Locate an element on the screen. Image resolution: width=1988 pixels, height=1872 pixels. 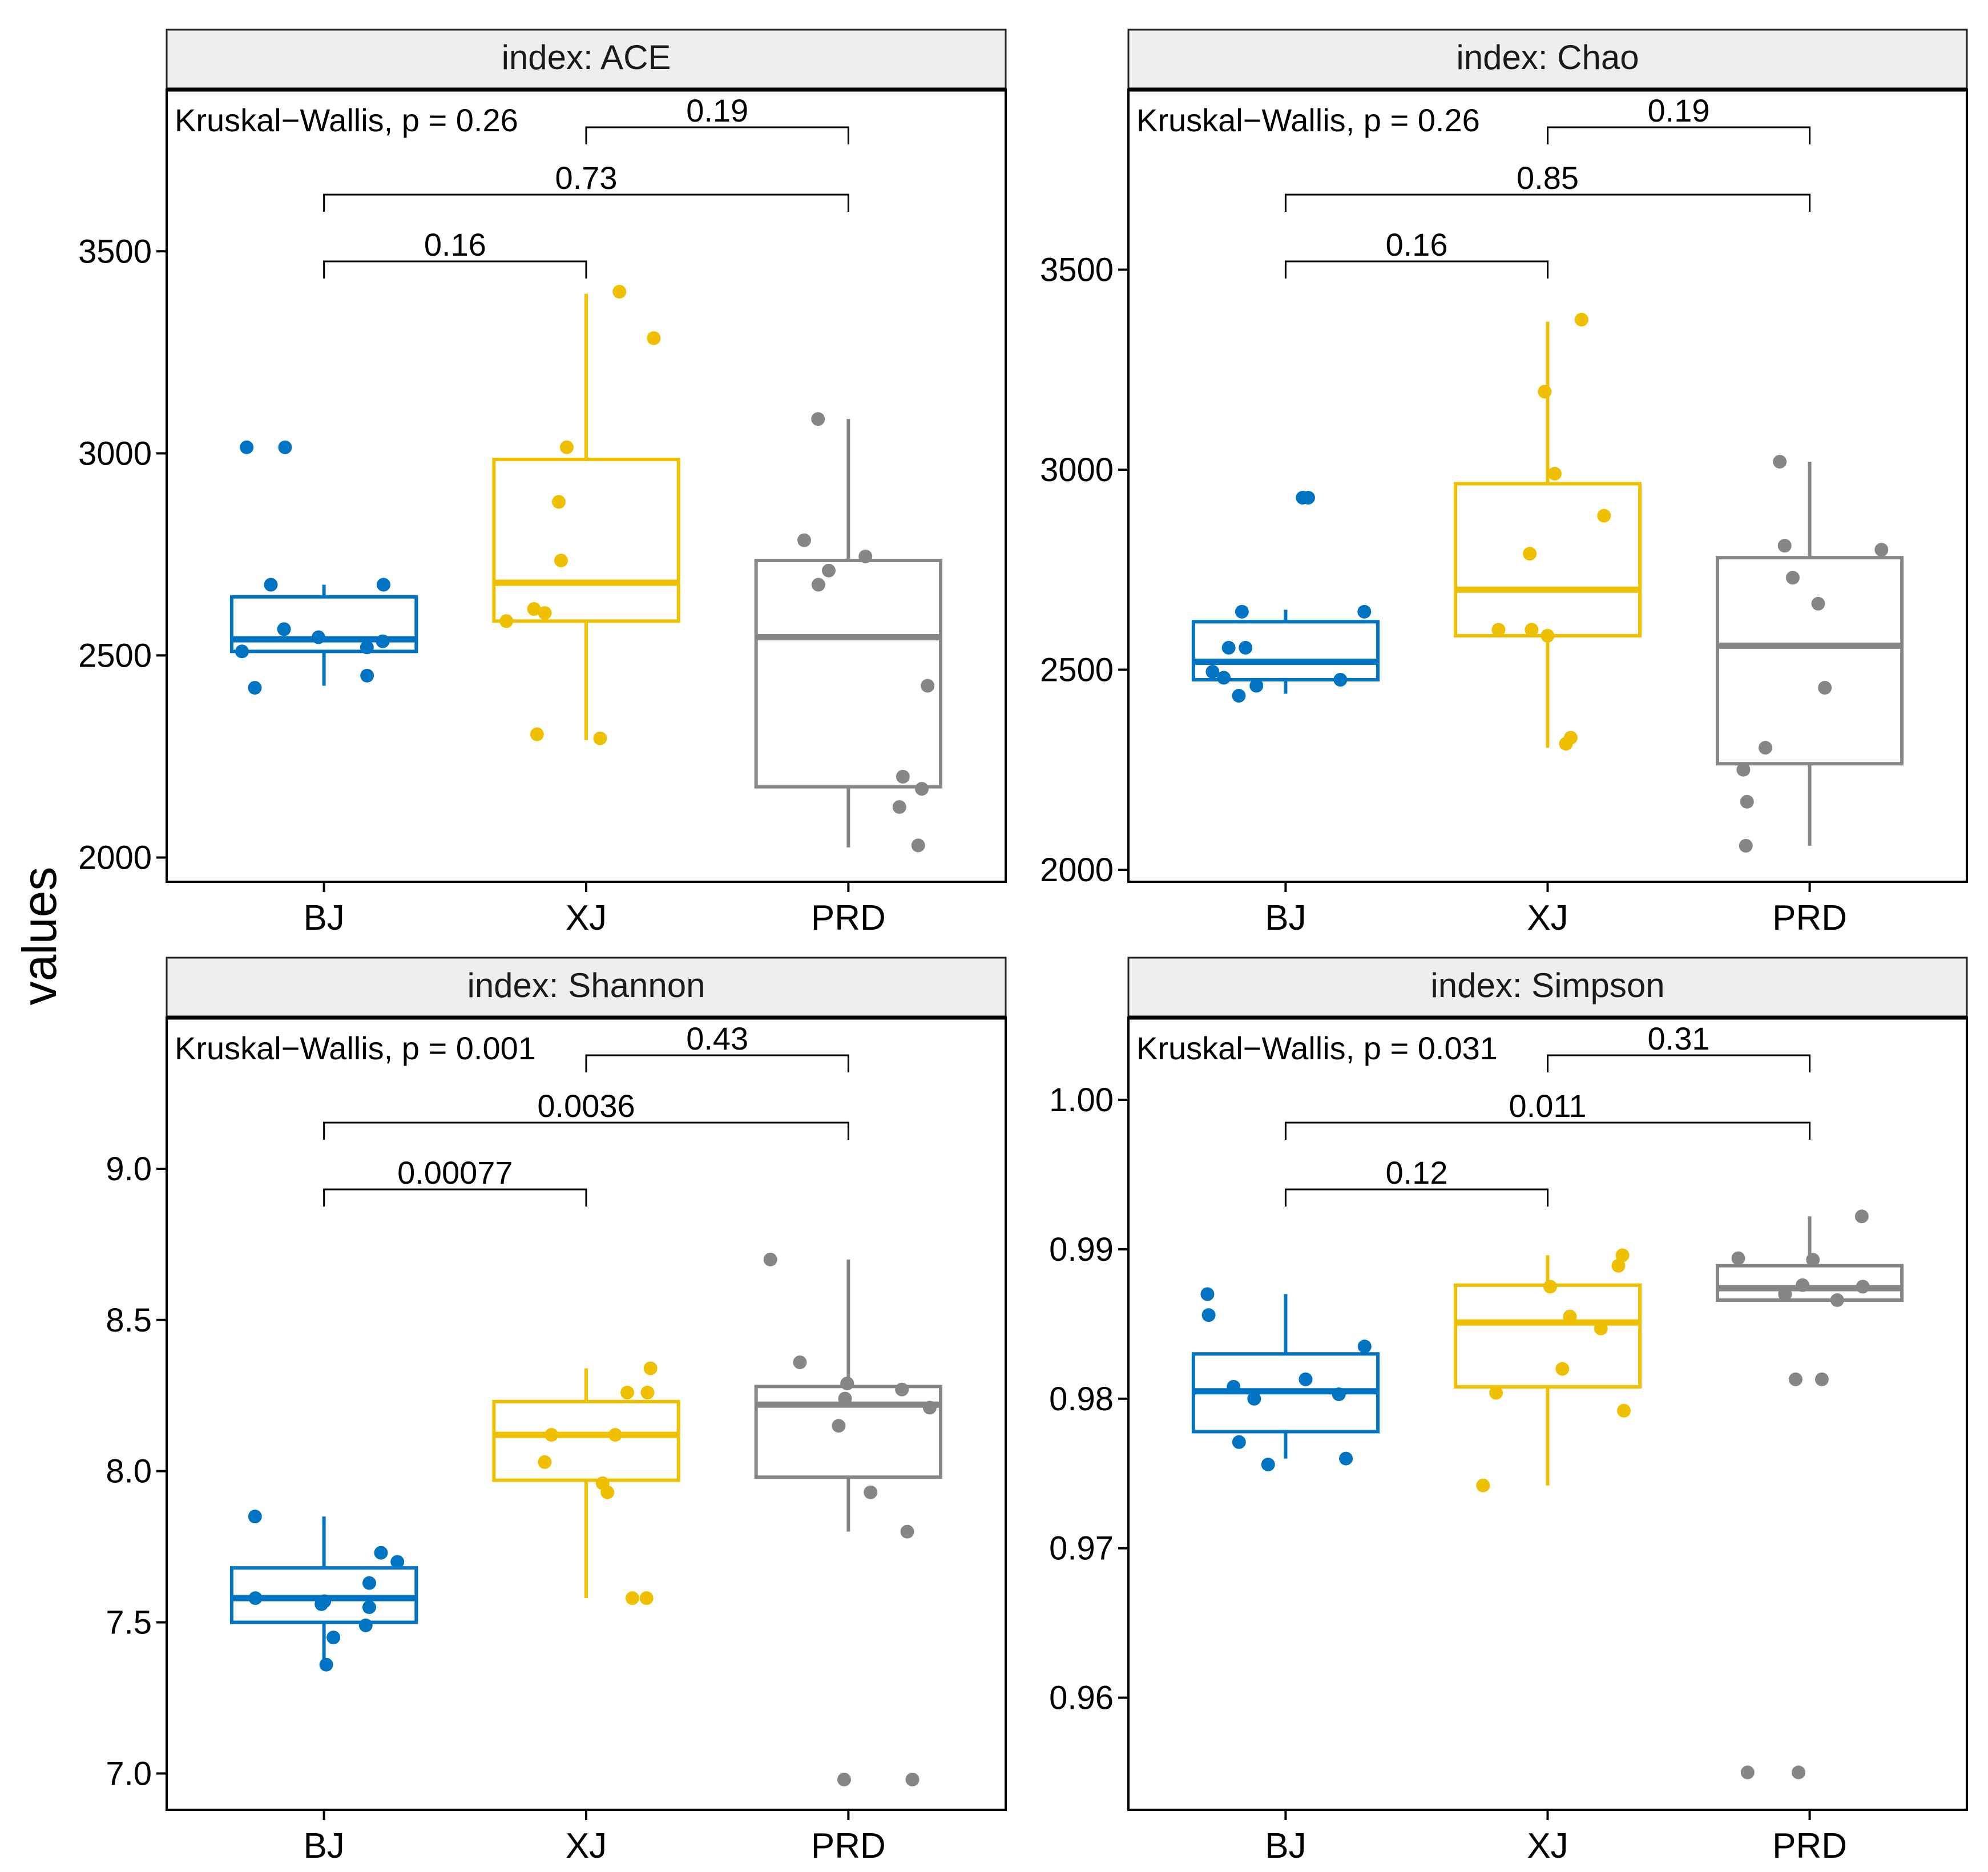
y-tick-label: 8.5 is located at coordinates (129, 1320).